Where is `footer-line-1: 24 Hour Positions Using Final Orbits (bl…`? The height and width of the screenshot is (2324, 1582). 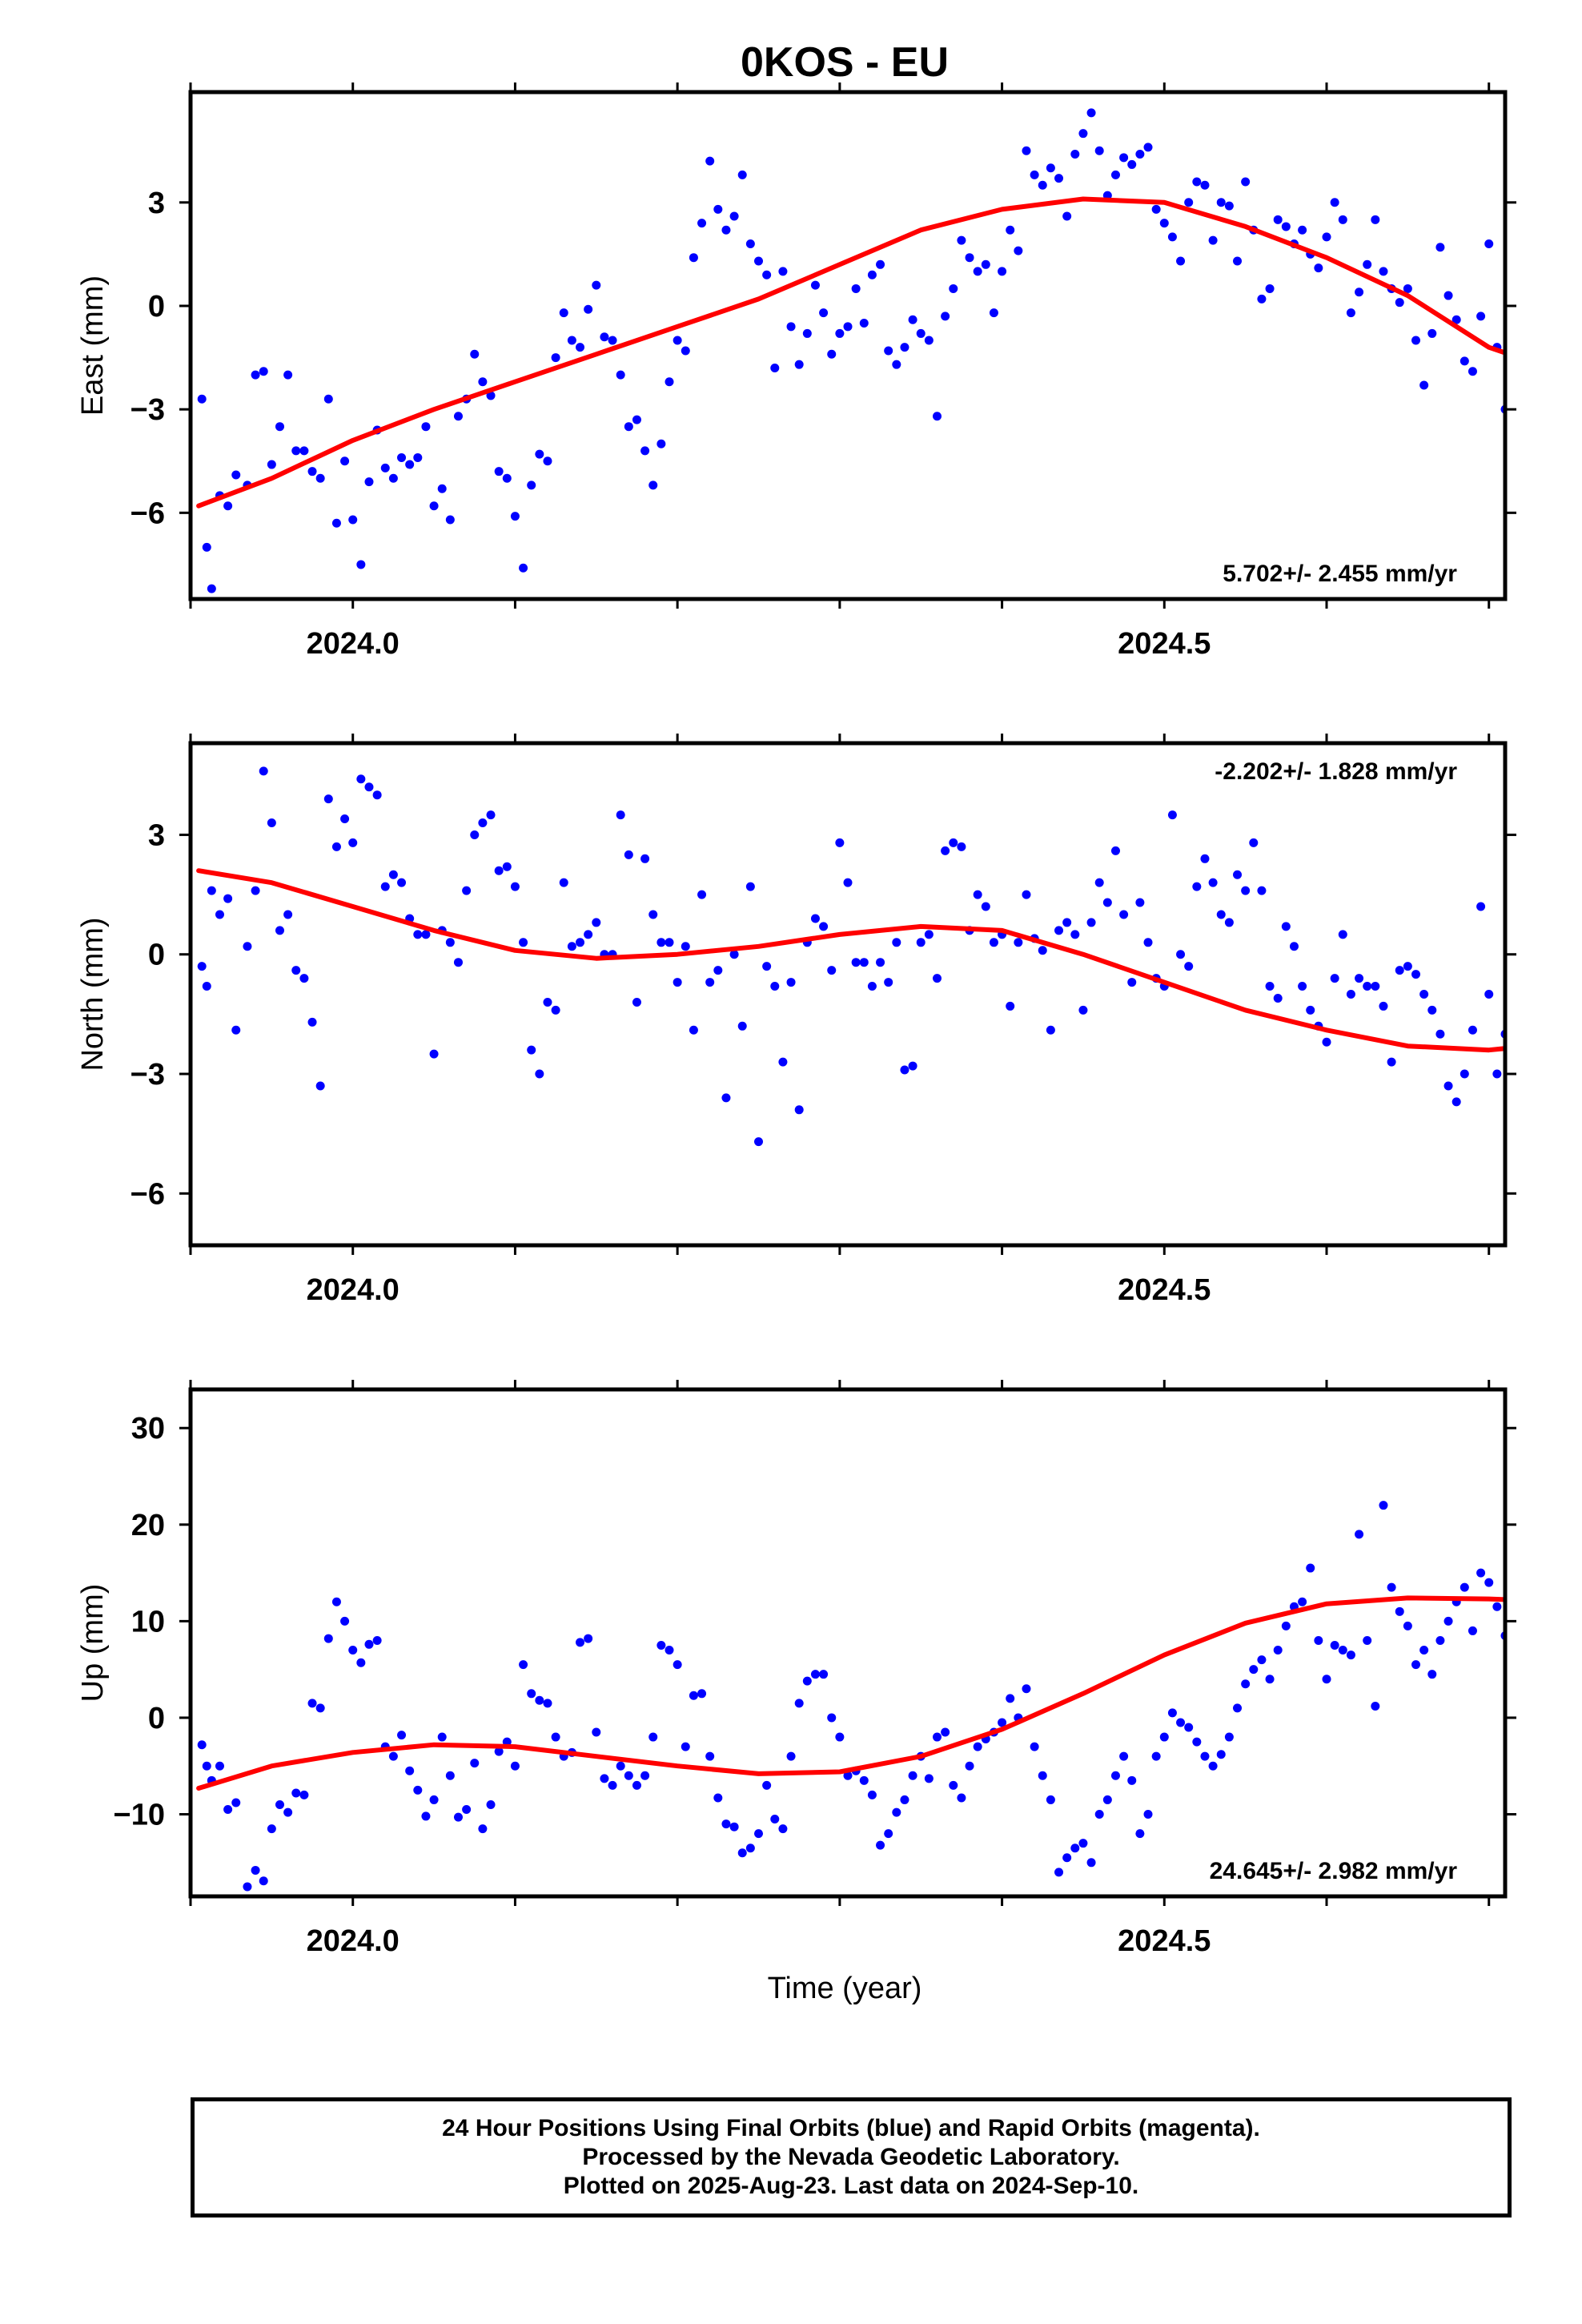
footer-line-1: 24 Hour Positions Using Final Orbits (bl… is located at coordinates (851, 2128).